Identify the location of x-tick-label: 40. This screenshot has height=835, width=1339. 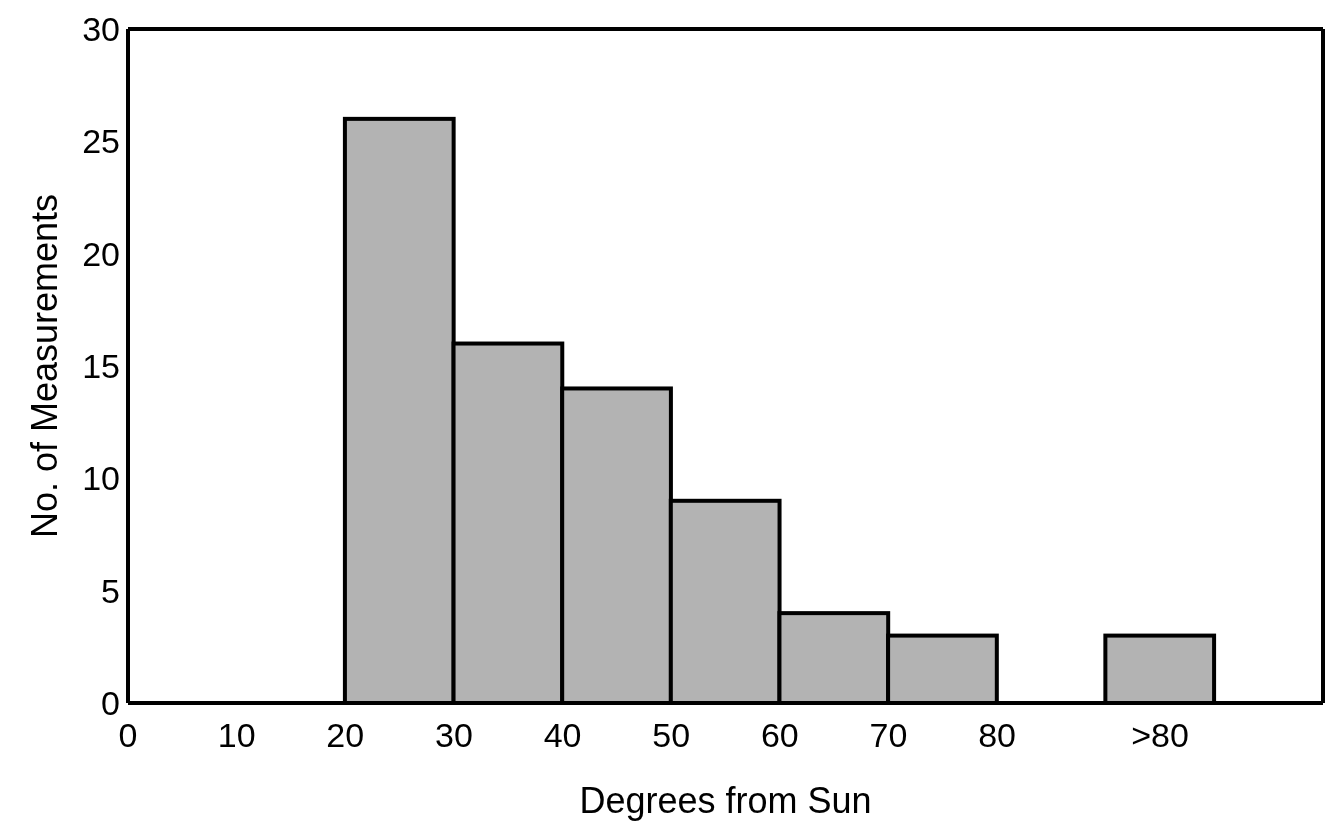
(562, 735).